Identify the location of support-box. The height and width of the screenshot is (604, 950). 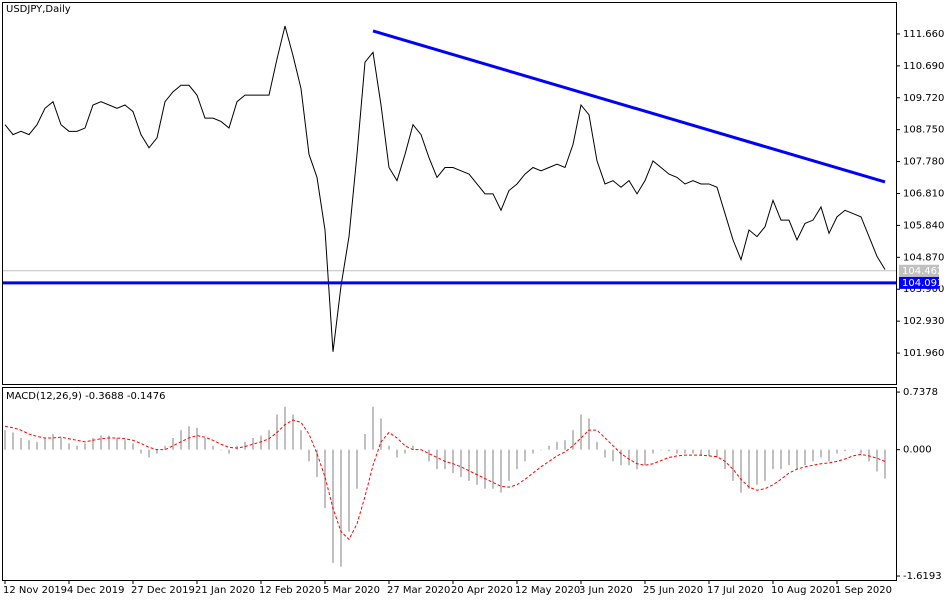
(919, 282).